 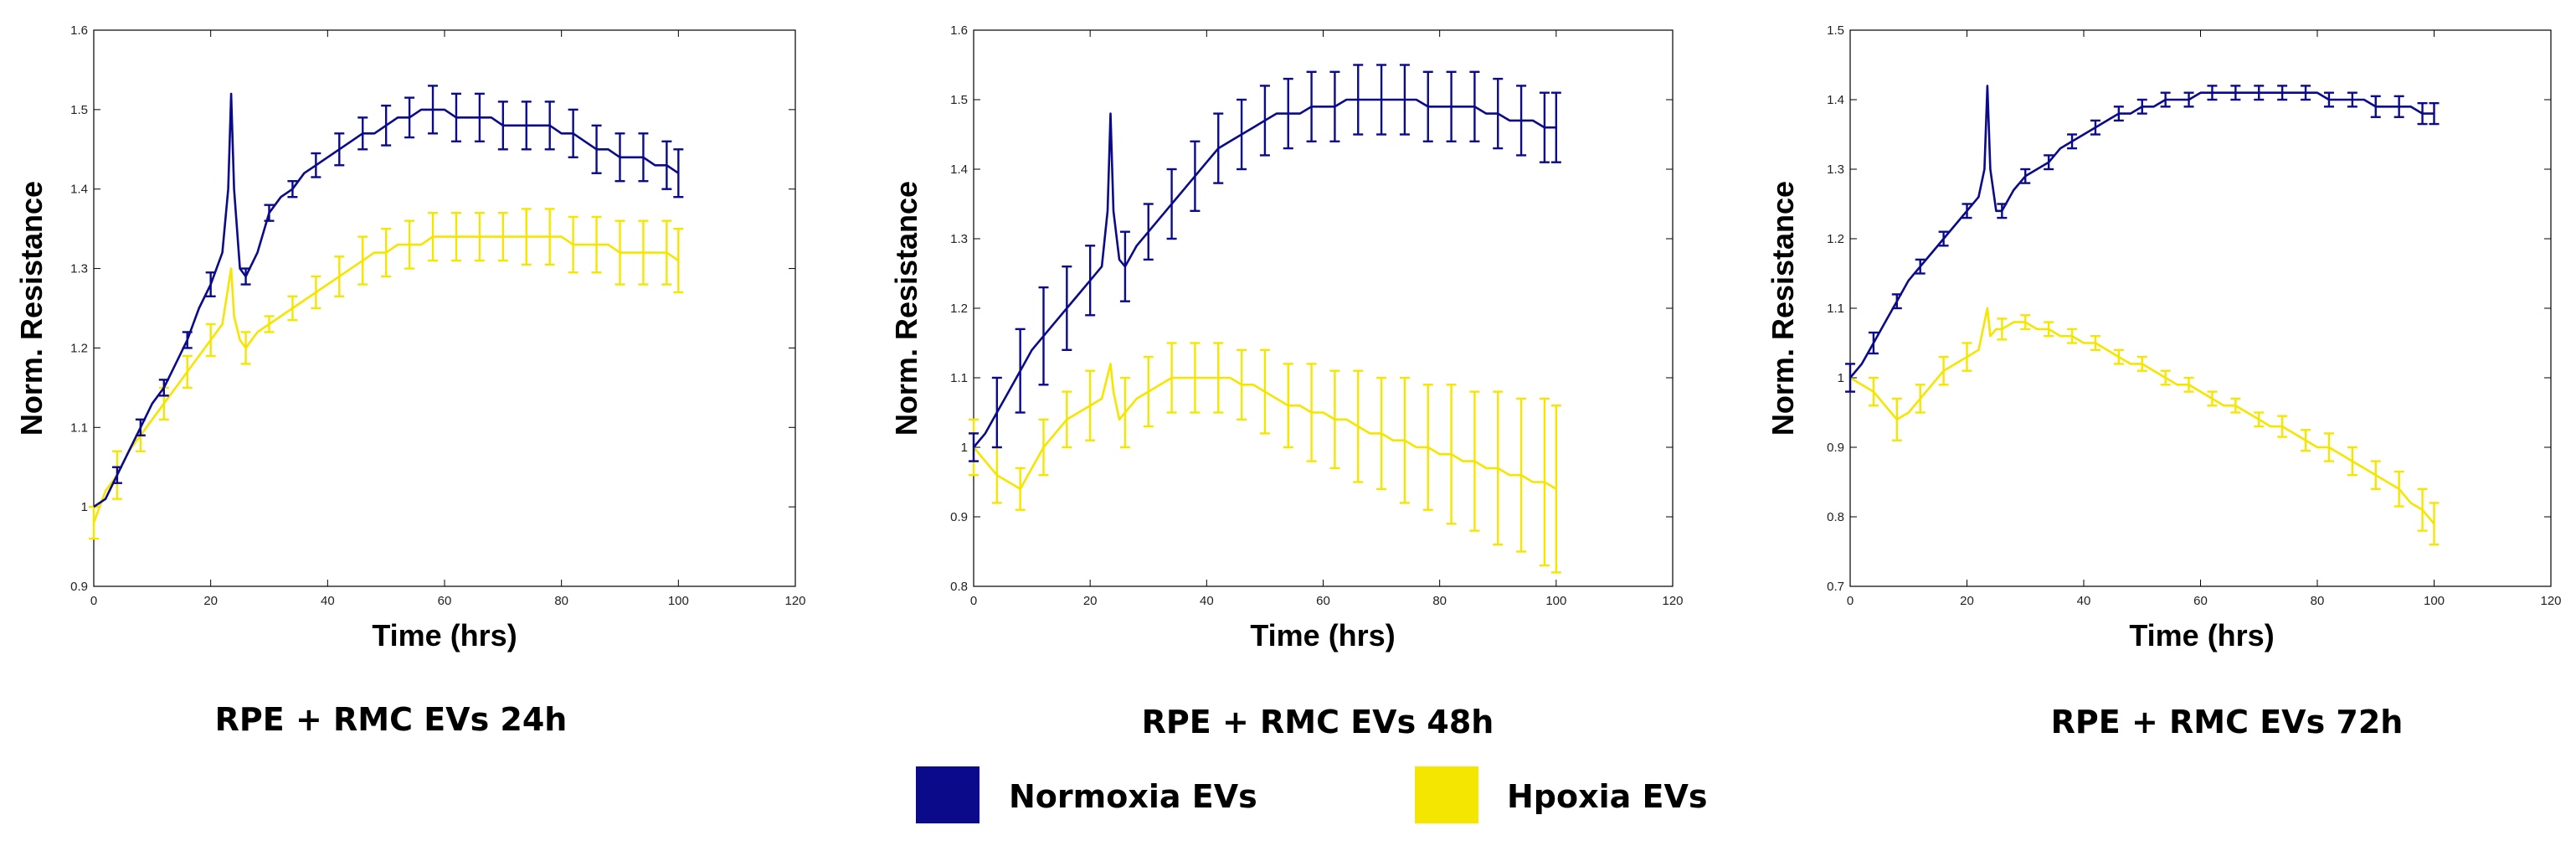 I want to click on y-tick-label: 0.7, so click(x=1836, y=587).